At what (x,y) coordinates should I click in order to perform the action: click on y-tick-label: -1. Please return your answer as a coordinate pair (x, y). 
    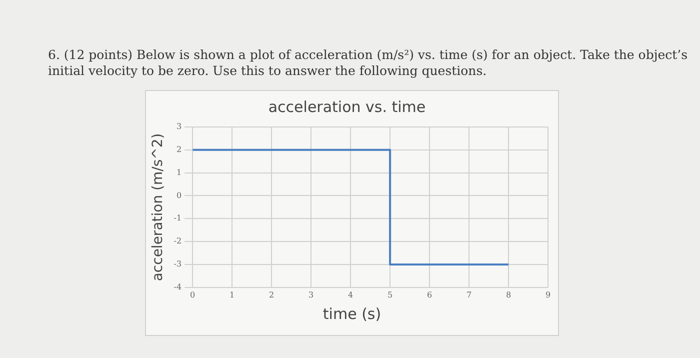
    Looking at the image, I should click on (178, 218).